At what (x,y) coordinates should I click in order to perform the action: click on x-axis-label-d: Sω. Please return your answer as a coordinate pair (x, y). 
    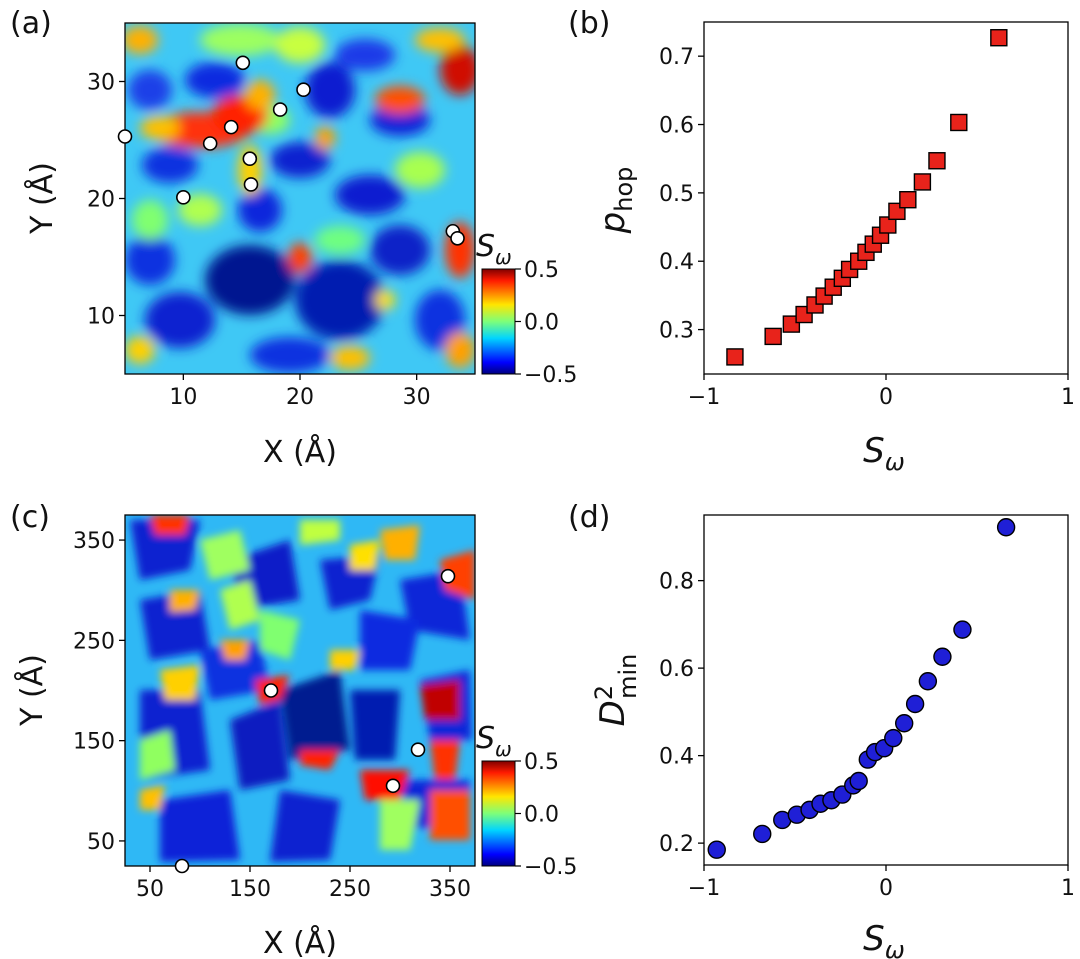
    Looking at the image, I should click on (884, 939).